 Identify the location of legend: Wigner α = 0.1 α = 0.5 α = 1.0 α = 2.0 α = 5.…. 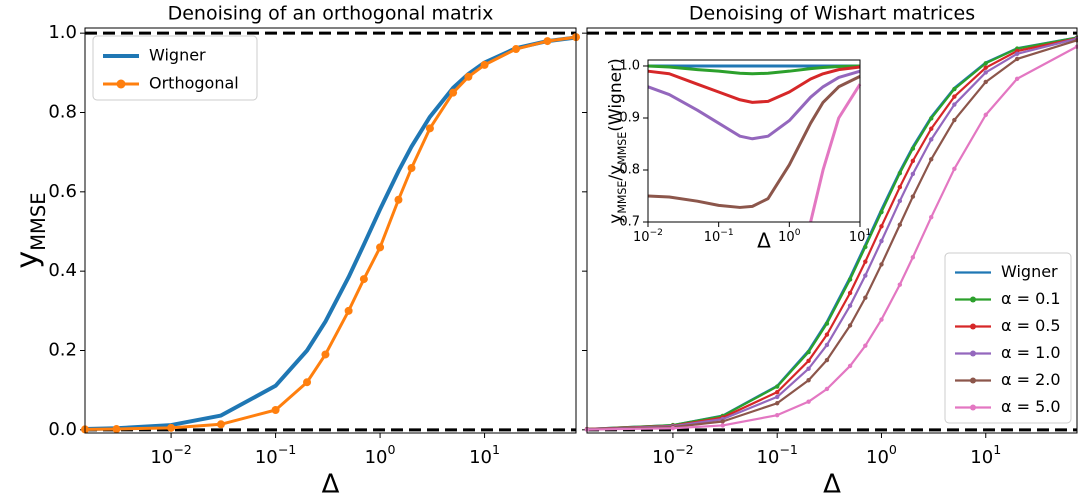
(1008, 338).